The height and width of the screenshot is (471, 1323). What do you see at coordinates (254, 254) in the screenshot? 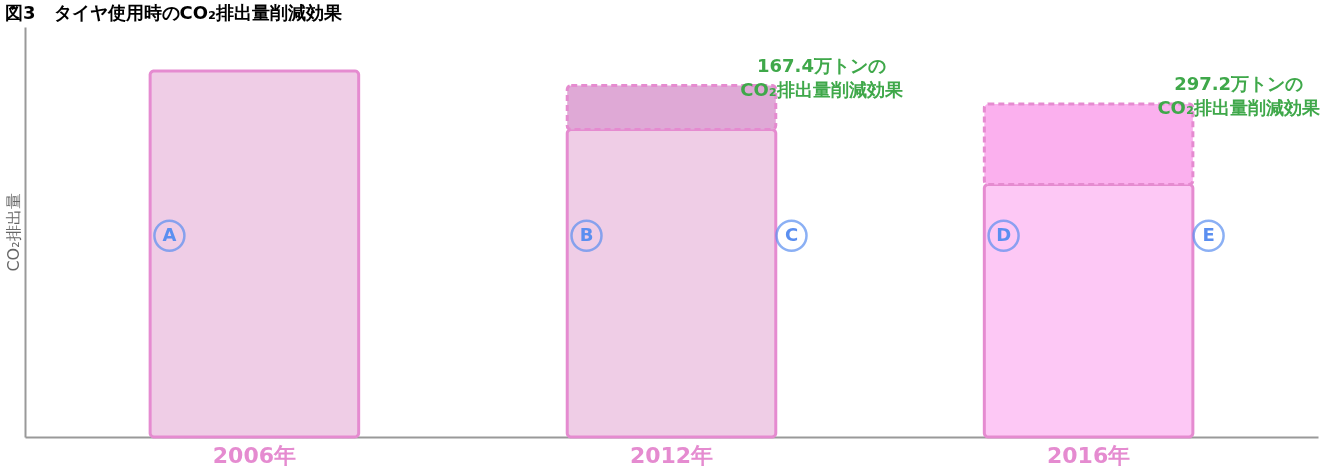
I see `bar` at bounding box center [254, 254].